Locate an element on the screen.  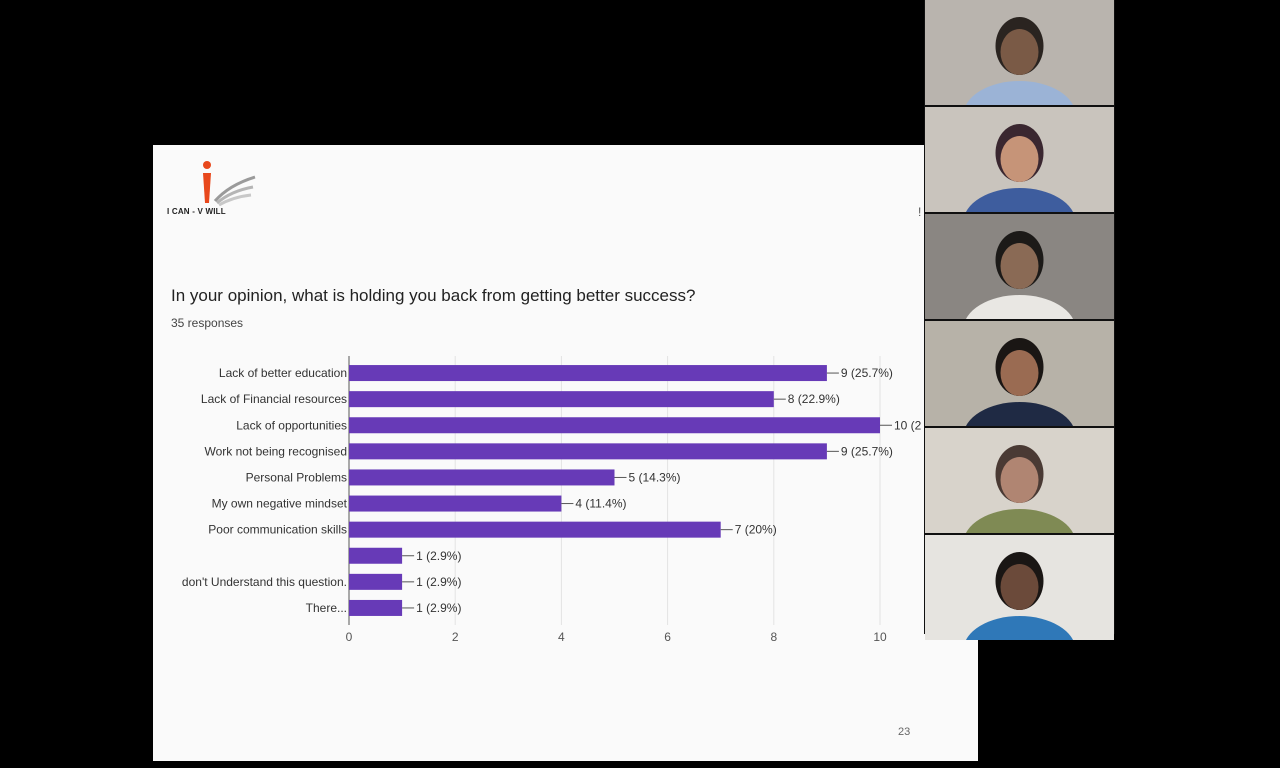
responses-count: 35 responses is located at coordinates (207, 323).